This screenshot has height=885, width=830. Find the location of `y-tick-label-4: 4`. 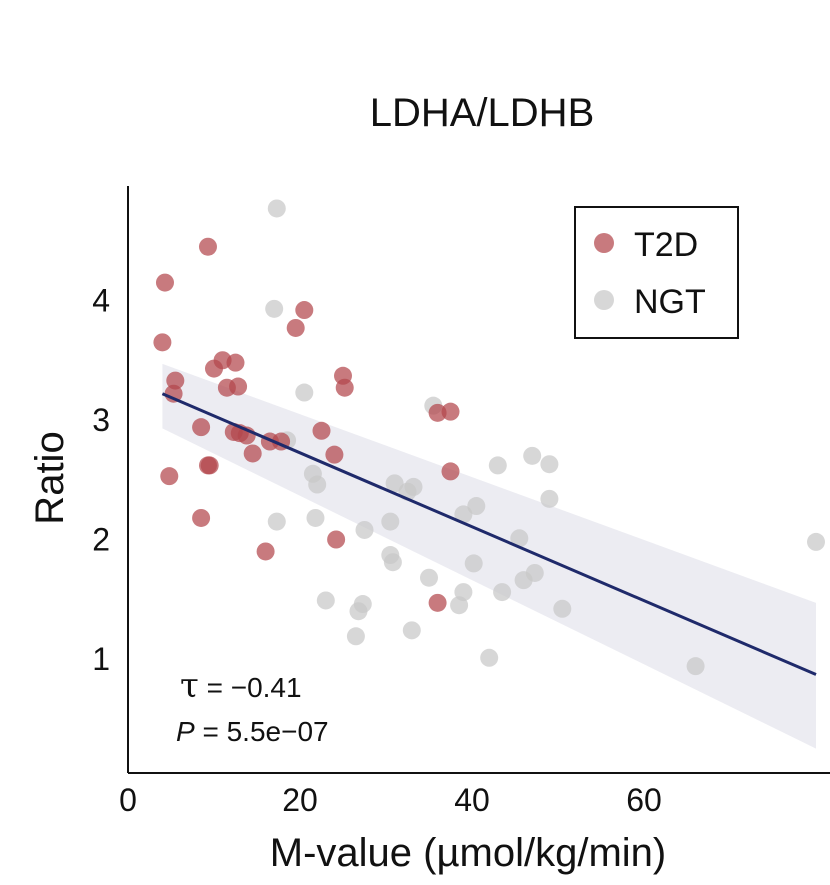

y-tick-label-4: 4 is located at coordinates (101, 301).